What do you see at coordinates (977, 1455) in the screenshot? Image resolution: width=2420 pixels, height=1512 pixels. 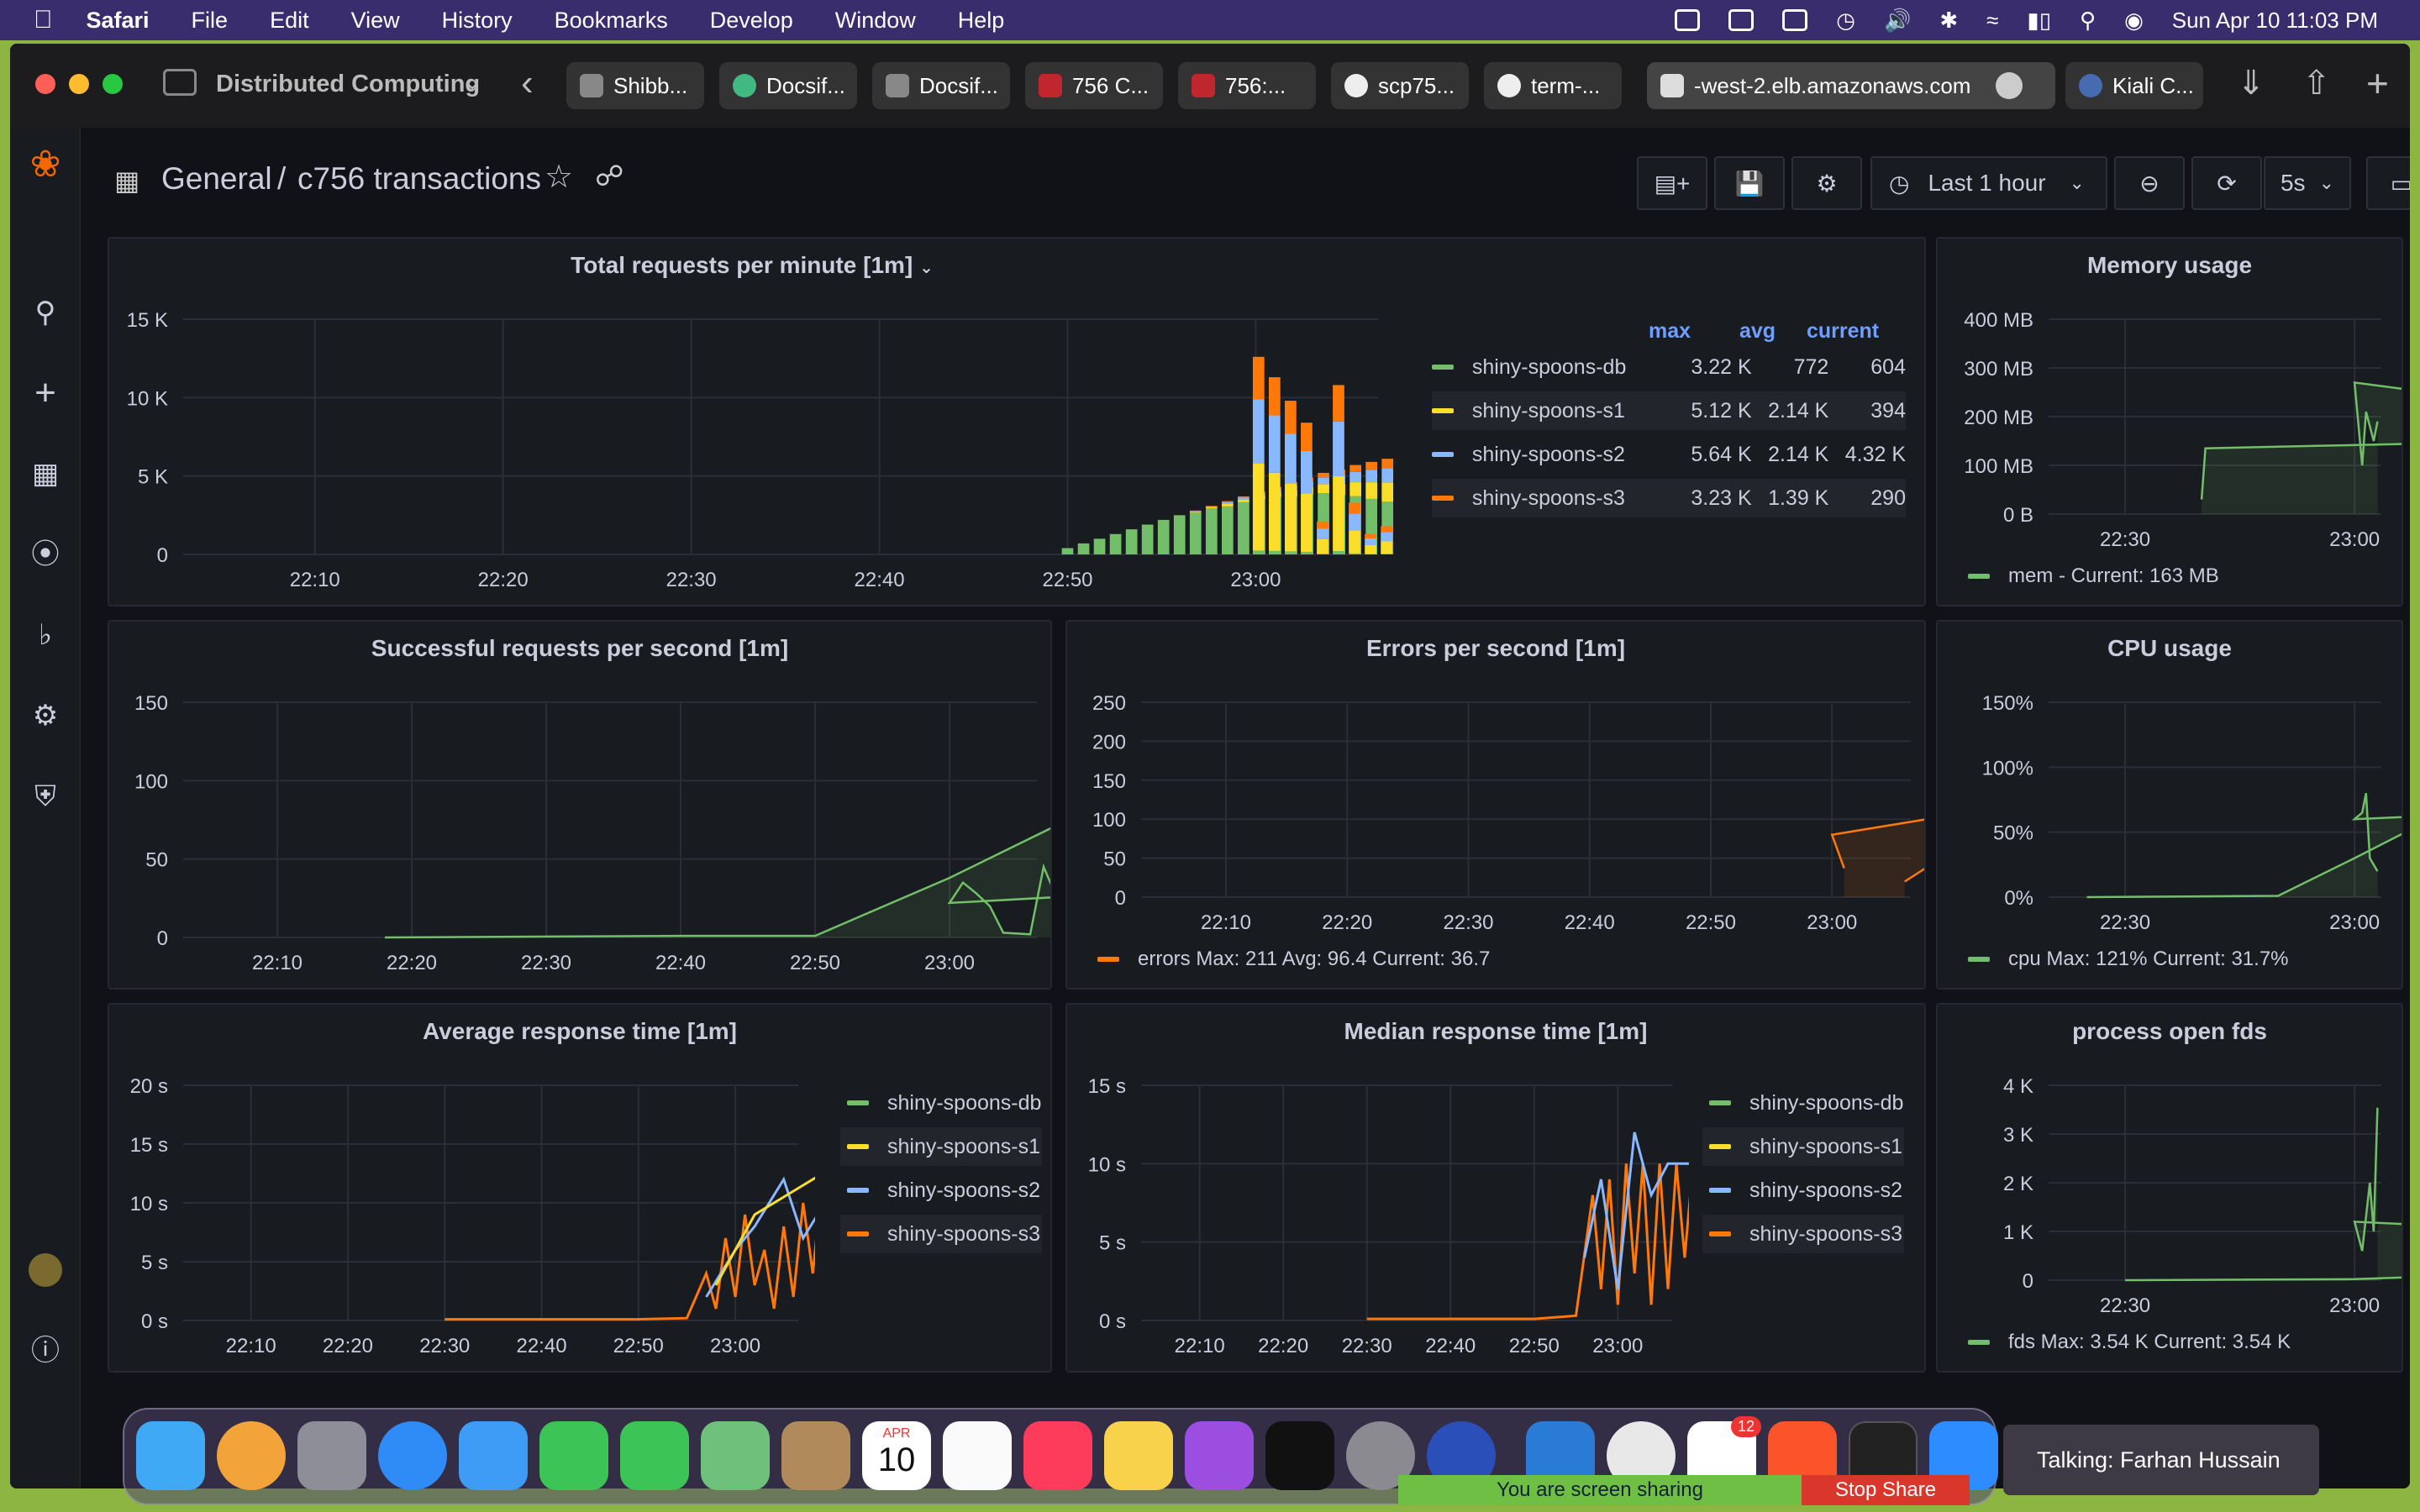 I see `reminders-icon` at bounding box center [977, 1455].